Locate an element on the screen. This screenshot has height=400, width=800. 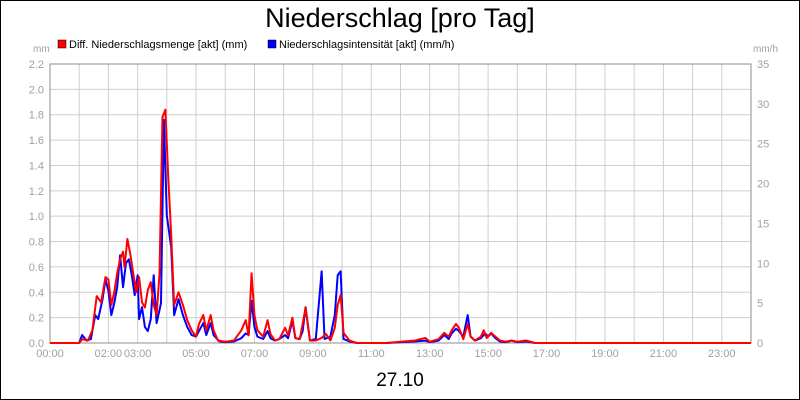
y-right-tick-label: 15 is located at coordinates (763, 224).